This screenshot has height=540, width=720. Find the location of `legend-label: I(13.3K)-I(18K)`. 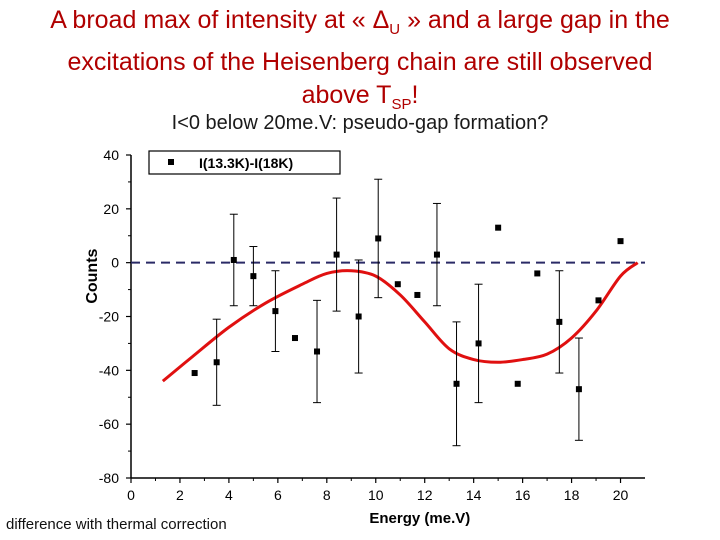

legend-label: I(13.3K)-I(18K) is located at coordinates (246, 163).